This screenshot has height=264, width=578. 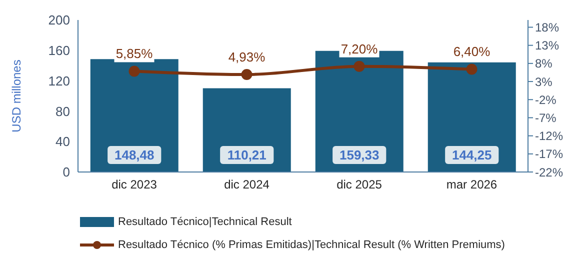 What do you see at coordinates (472, 155) in the screenshot?
I see `data-label: 144,25` at bounding box center [472, 155].